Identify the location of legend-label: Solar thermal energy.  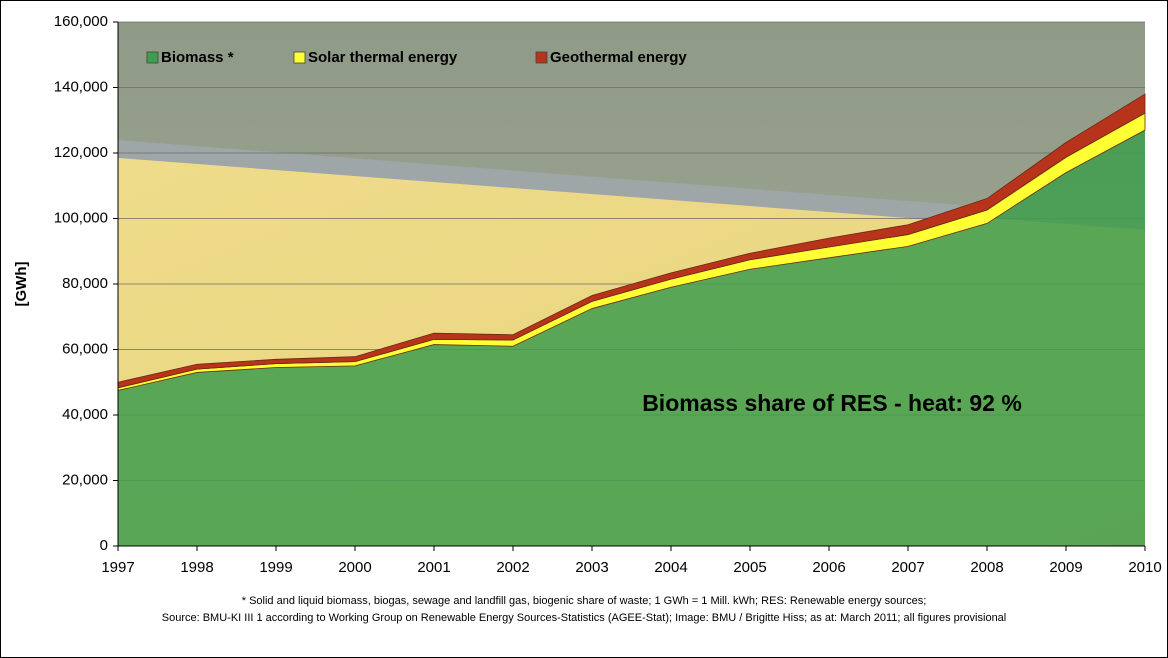
(383, 57).